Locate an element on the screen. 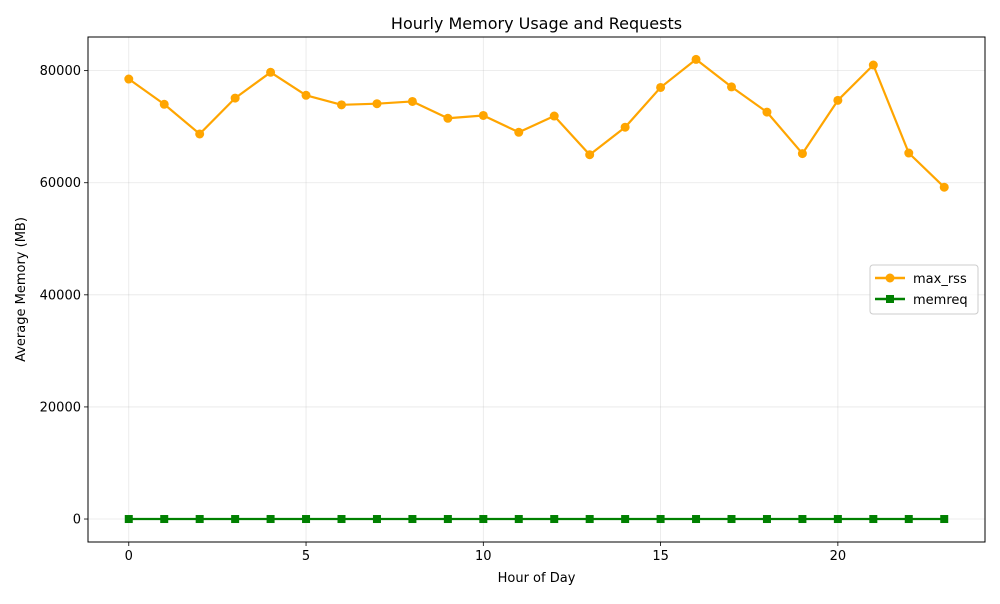  x-axis-label: Hour of Day is located at coordinates (537, 578).